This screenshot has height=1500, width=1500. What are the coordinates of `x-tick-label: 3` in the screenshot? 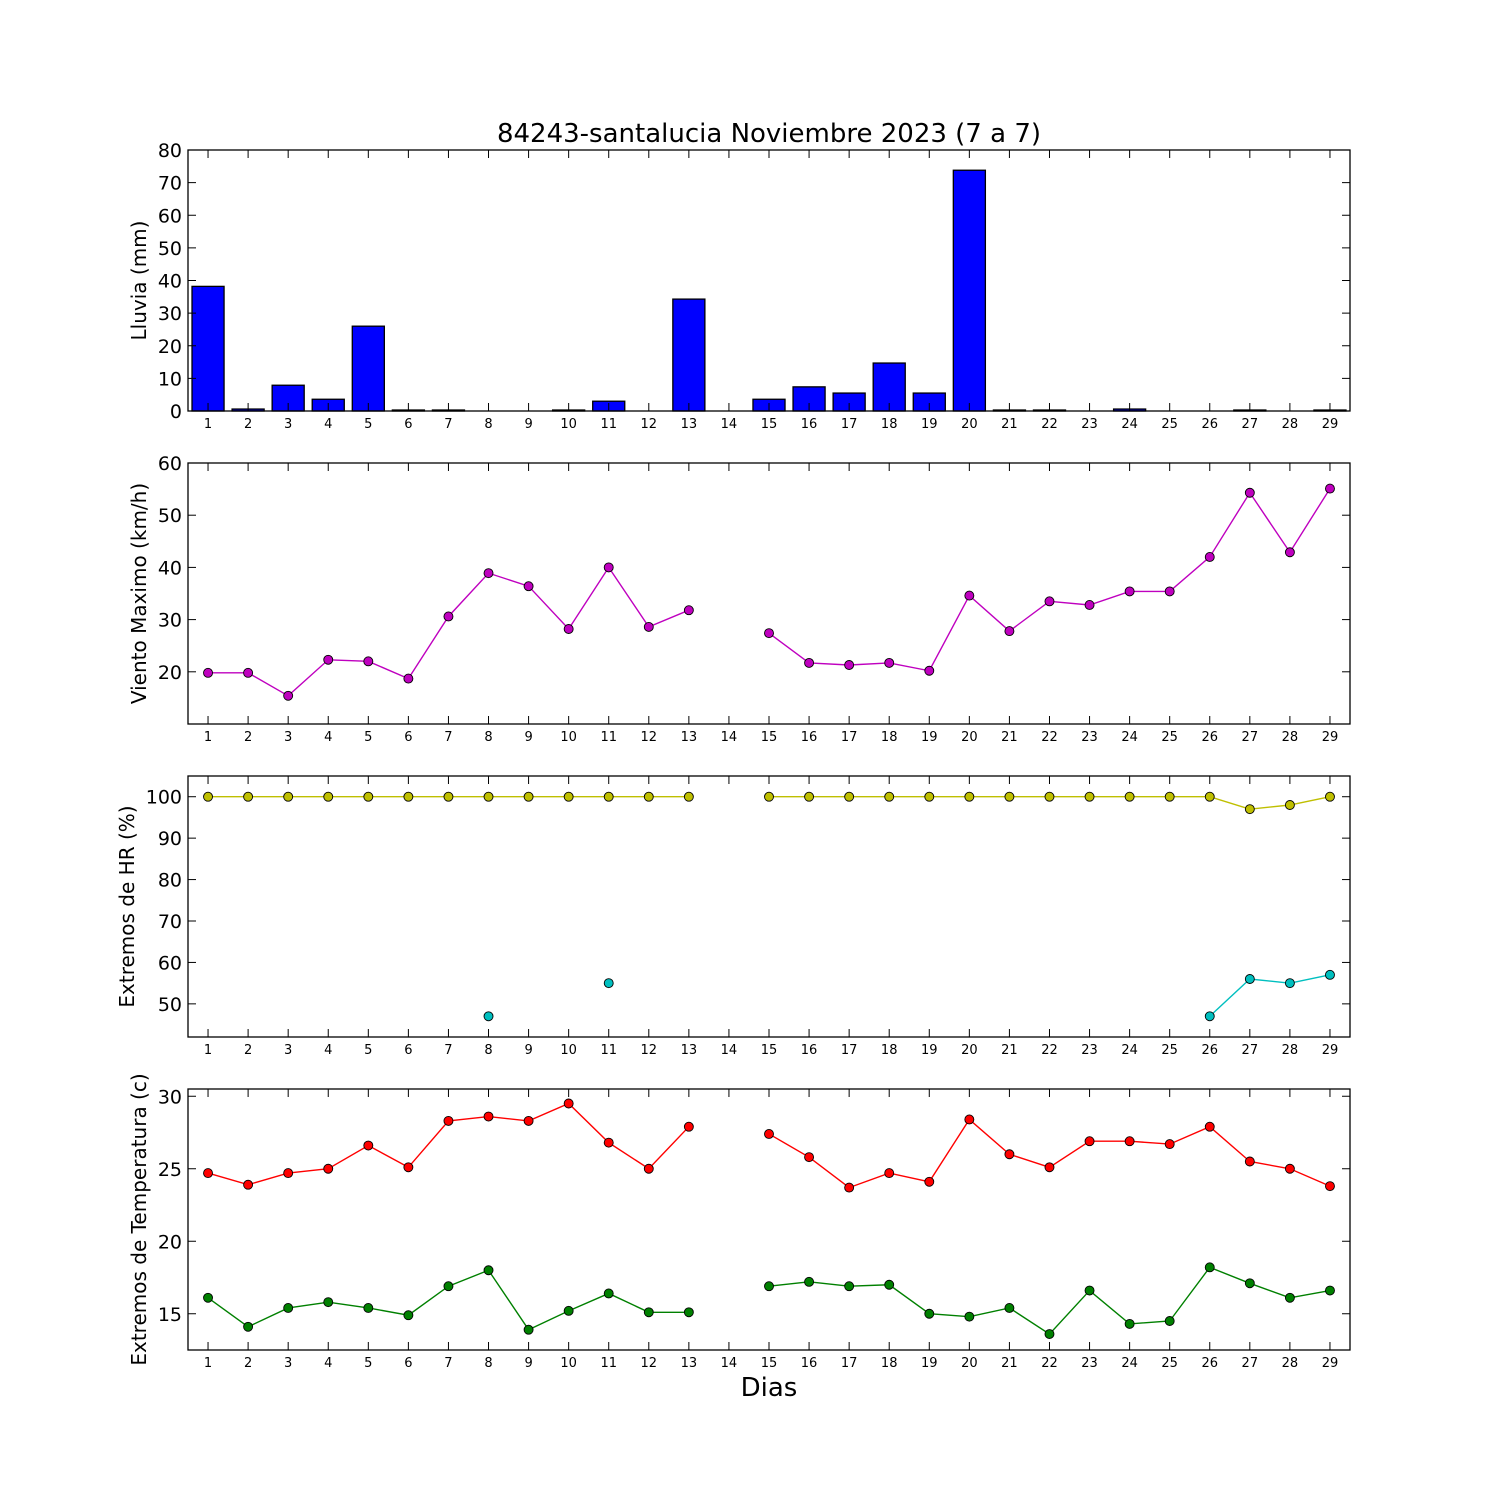 It's located at (288, 424).